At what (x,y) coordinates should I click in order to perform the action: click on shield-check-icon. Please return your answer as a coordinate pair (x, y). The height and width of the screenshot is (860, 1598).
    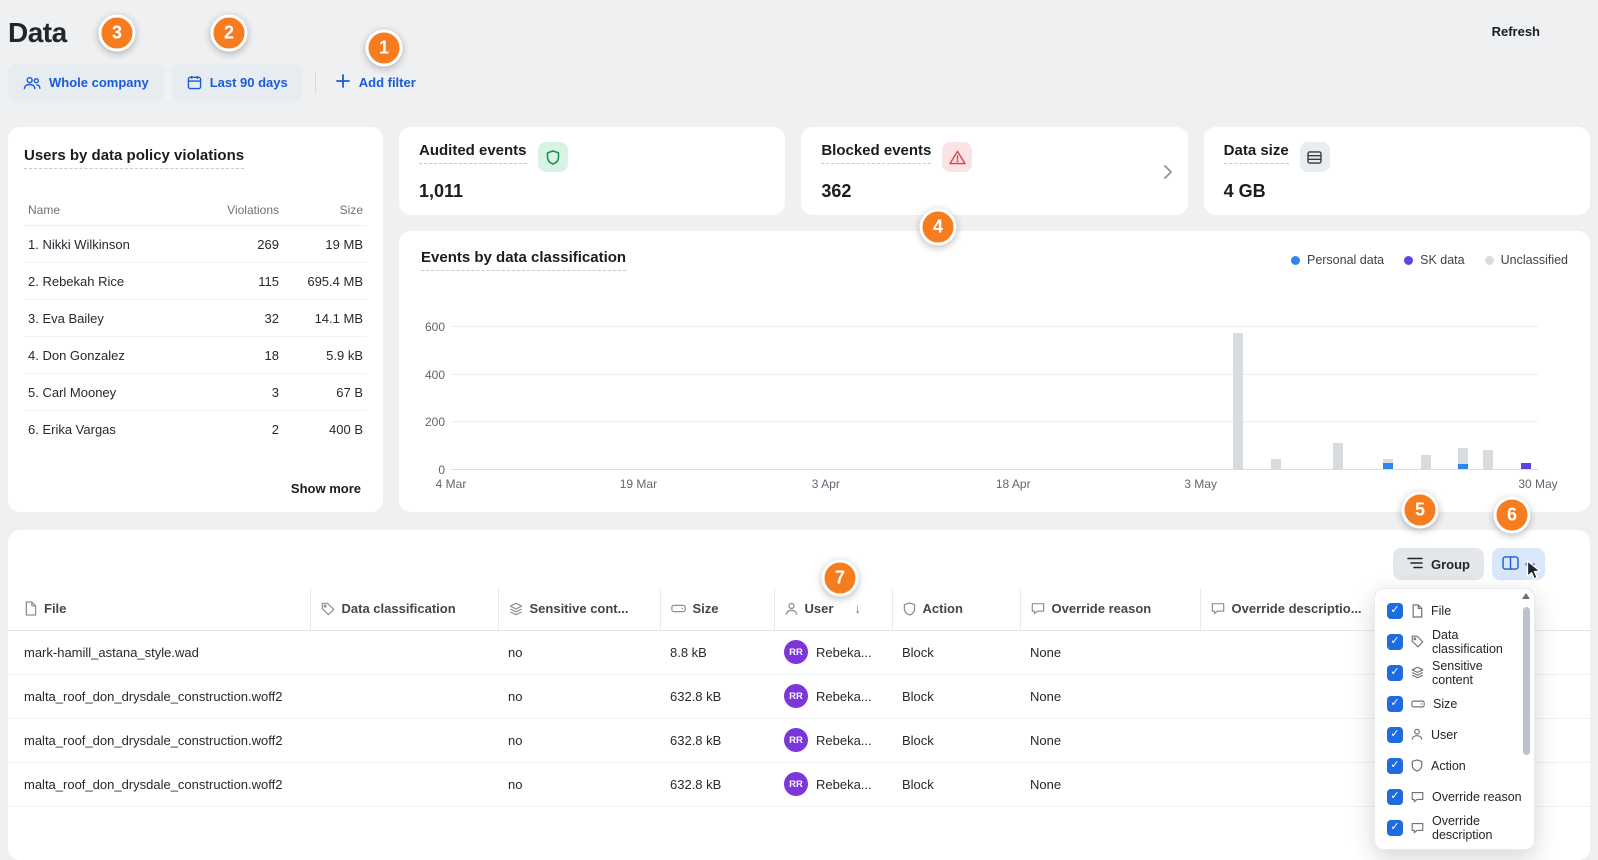
    Looking at the image, I should click on (552, 157).